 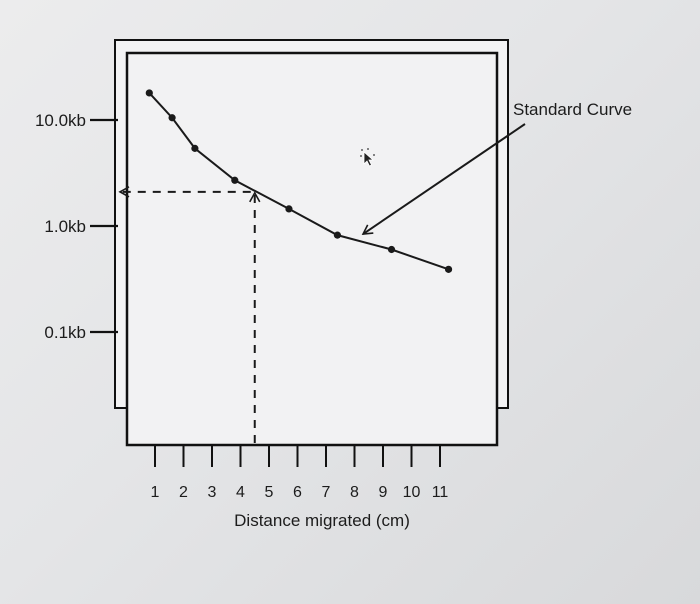 What do you see at coordinates (300, 472) in the screenshot?
I see `x-axis-ticks: 1 2 3 4 5 6 7 8 9 10 11` at bounding box center [300, 472].